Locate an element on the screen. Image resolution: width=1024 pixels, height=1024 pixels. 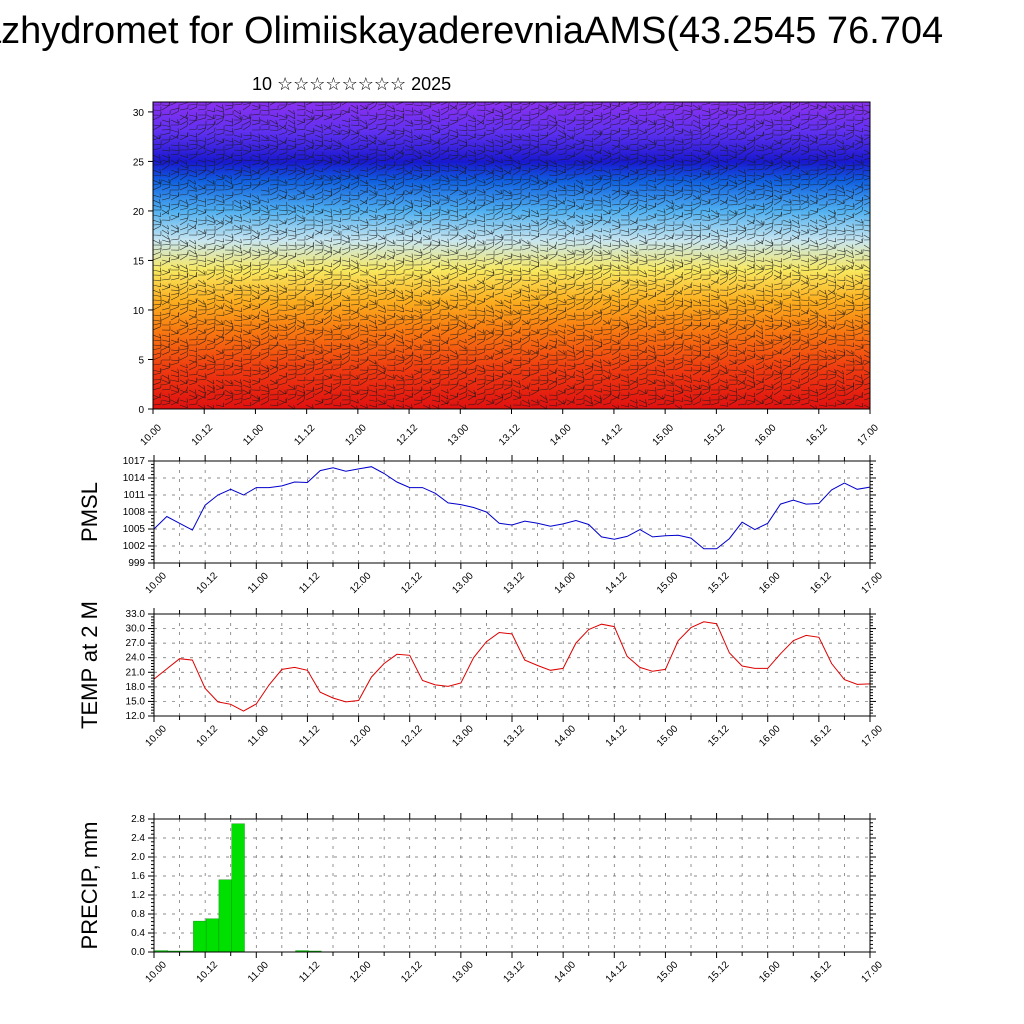
cross-x-tick-label: 16.12 is located at coordinates (817, 435).